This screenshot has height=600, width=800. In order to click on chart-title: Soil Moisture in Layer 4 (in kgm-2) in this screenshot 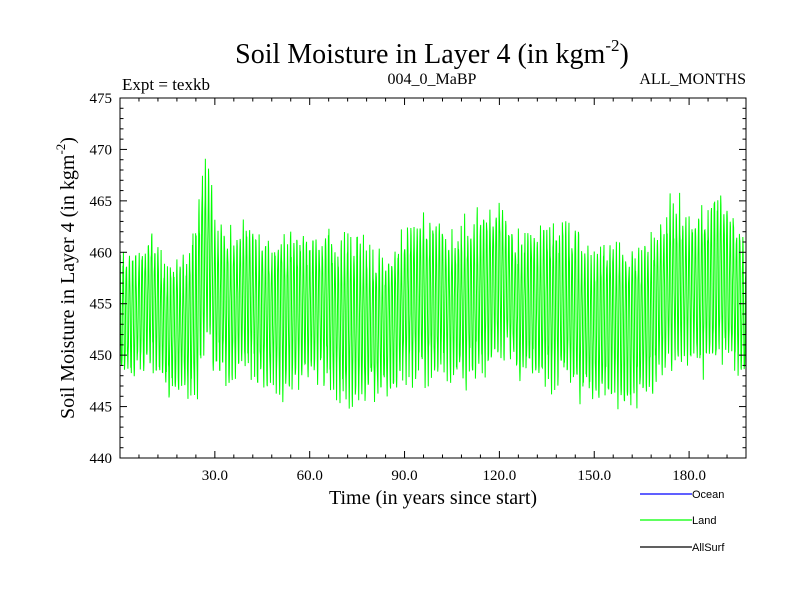, I will do `click(432, 53)`.